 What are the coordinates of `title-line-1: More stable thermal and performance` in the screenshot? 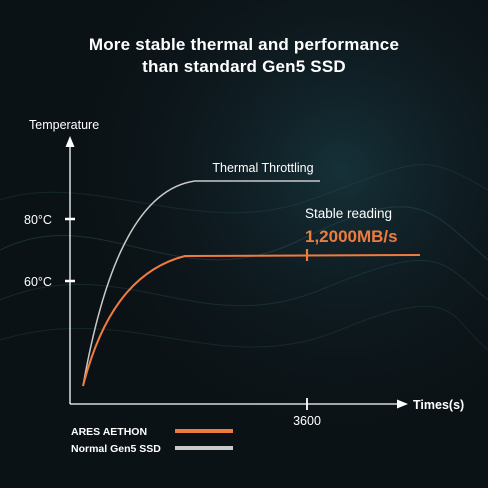 It's located at (244, 44).